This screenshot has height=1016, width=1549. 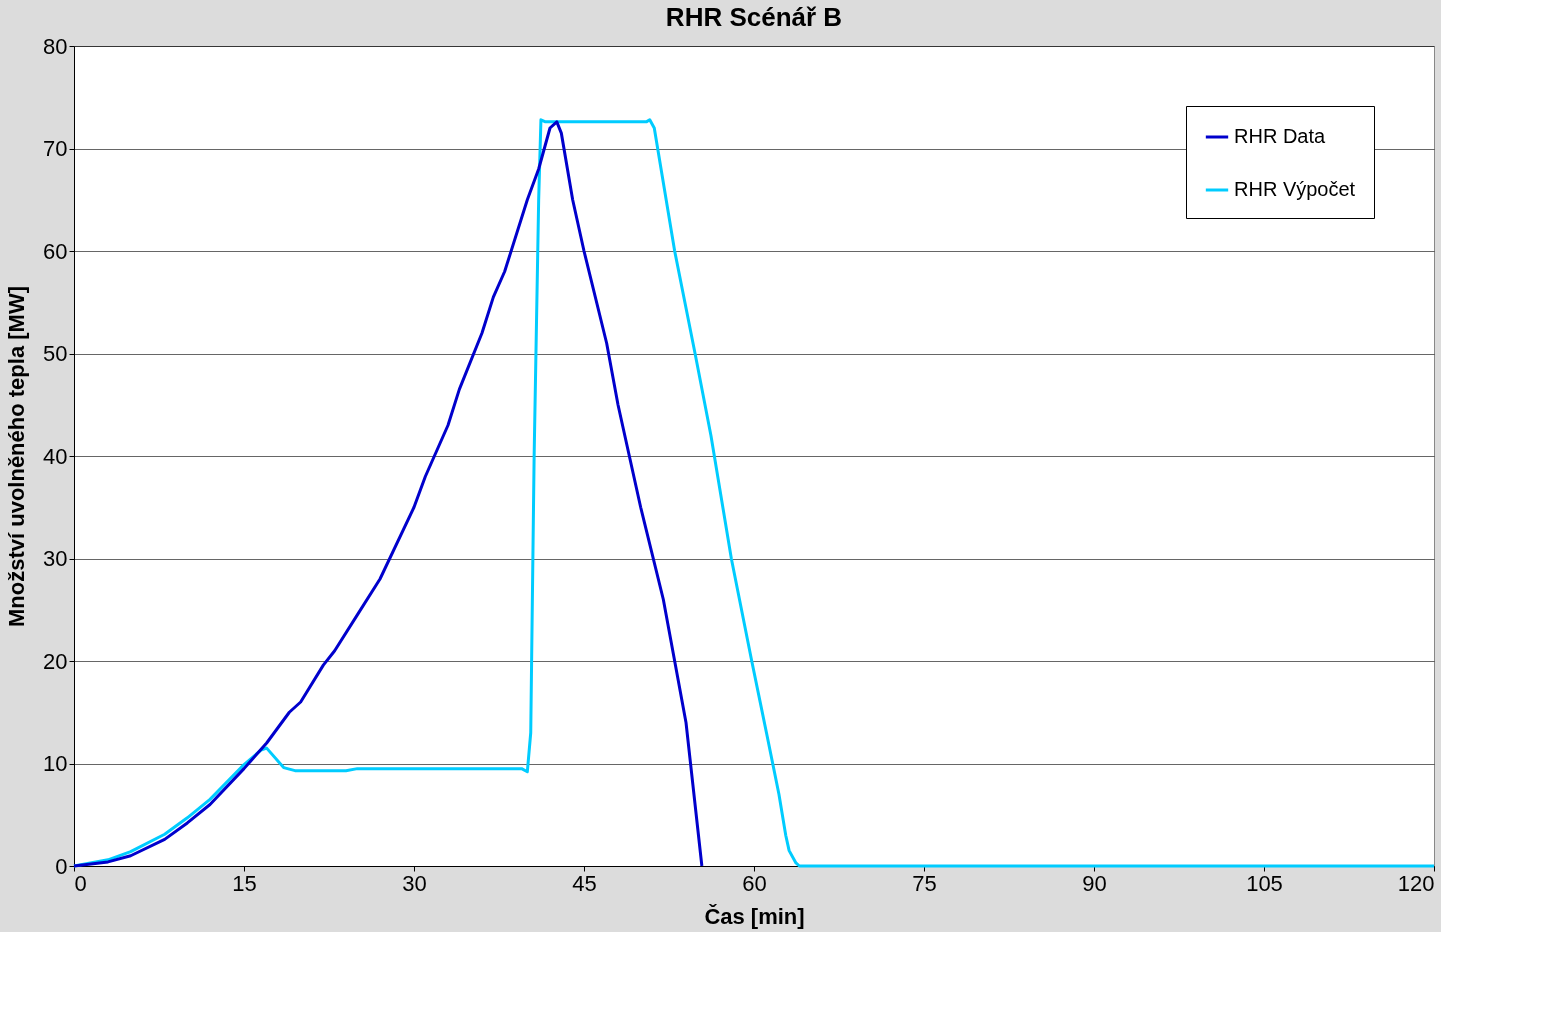 I want to click on x-tick-label: 105, so click(x=1264, y=883).